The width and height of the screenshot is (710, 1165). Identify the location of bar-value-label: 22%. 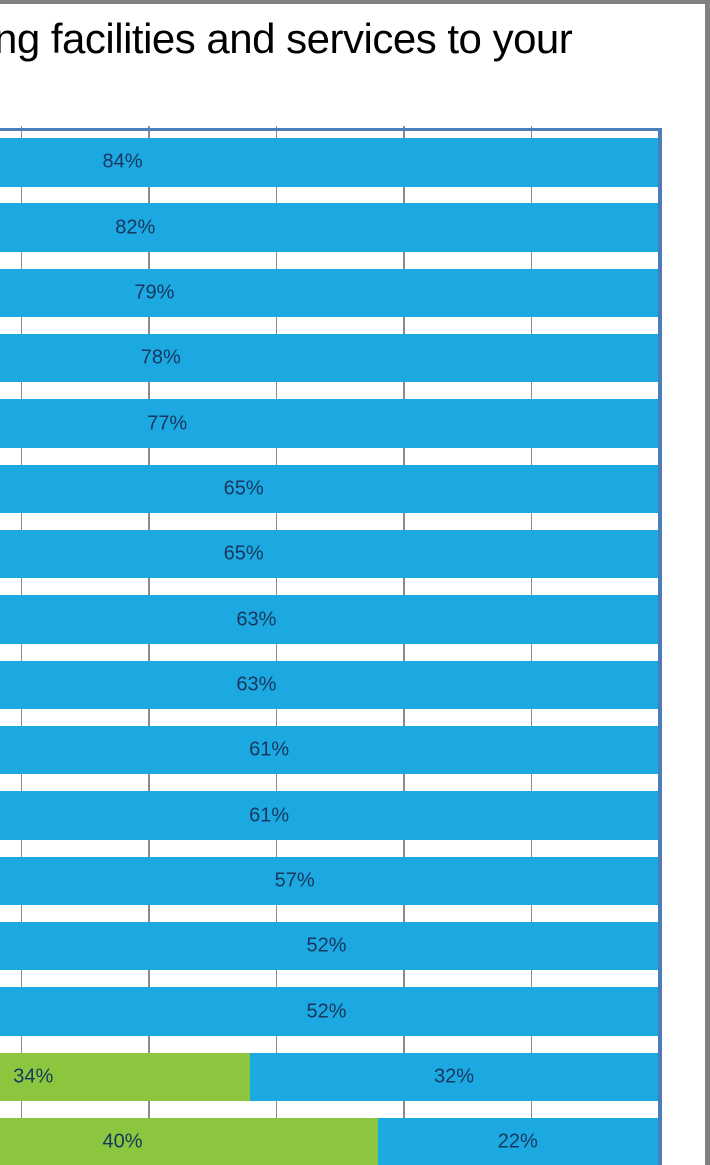
(517, 1141).